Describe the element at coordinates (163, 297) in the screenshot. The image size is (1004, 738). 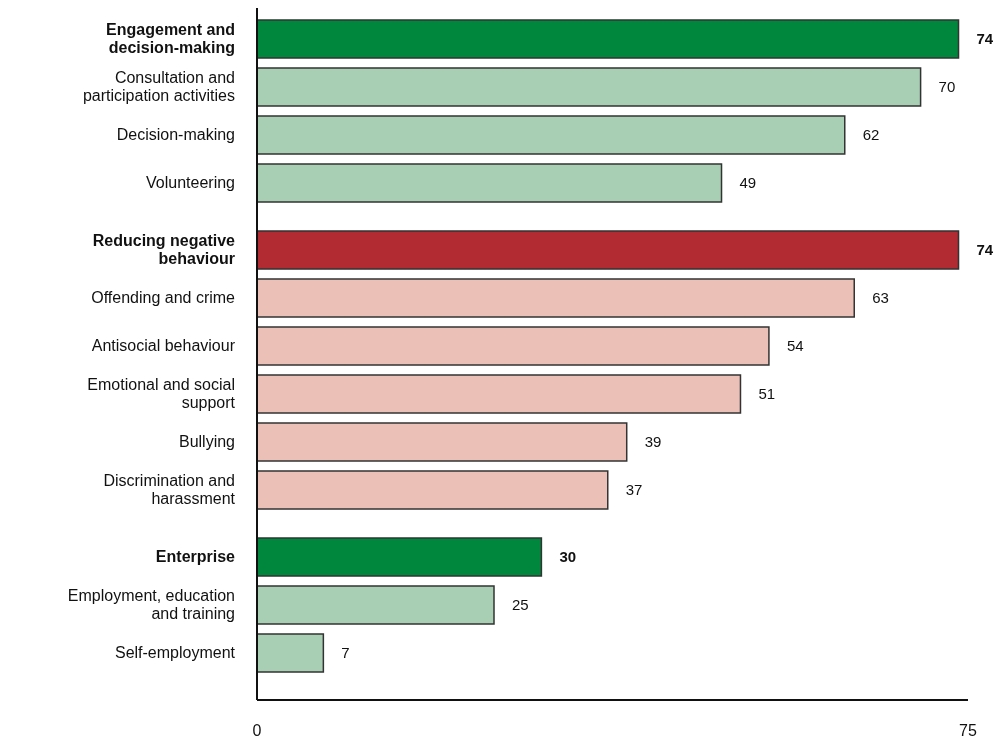
I see `y-tick-label: Offending and crime` at that location.